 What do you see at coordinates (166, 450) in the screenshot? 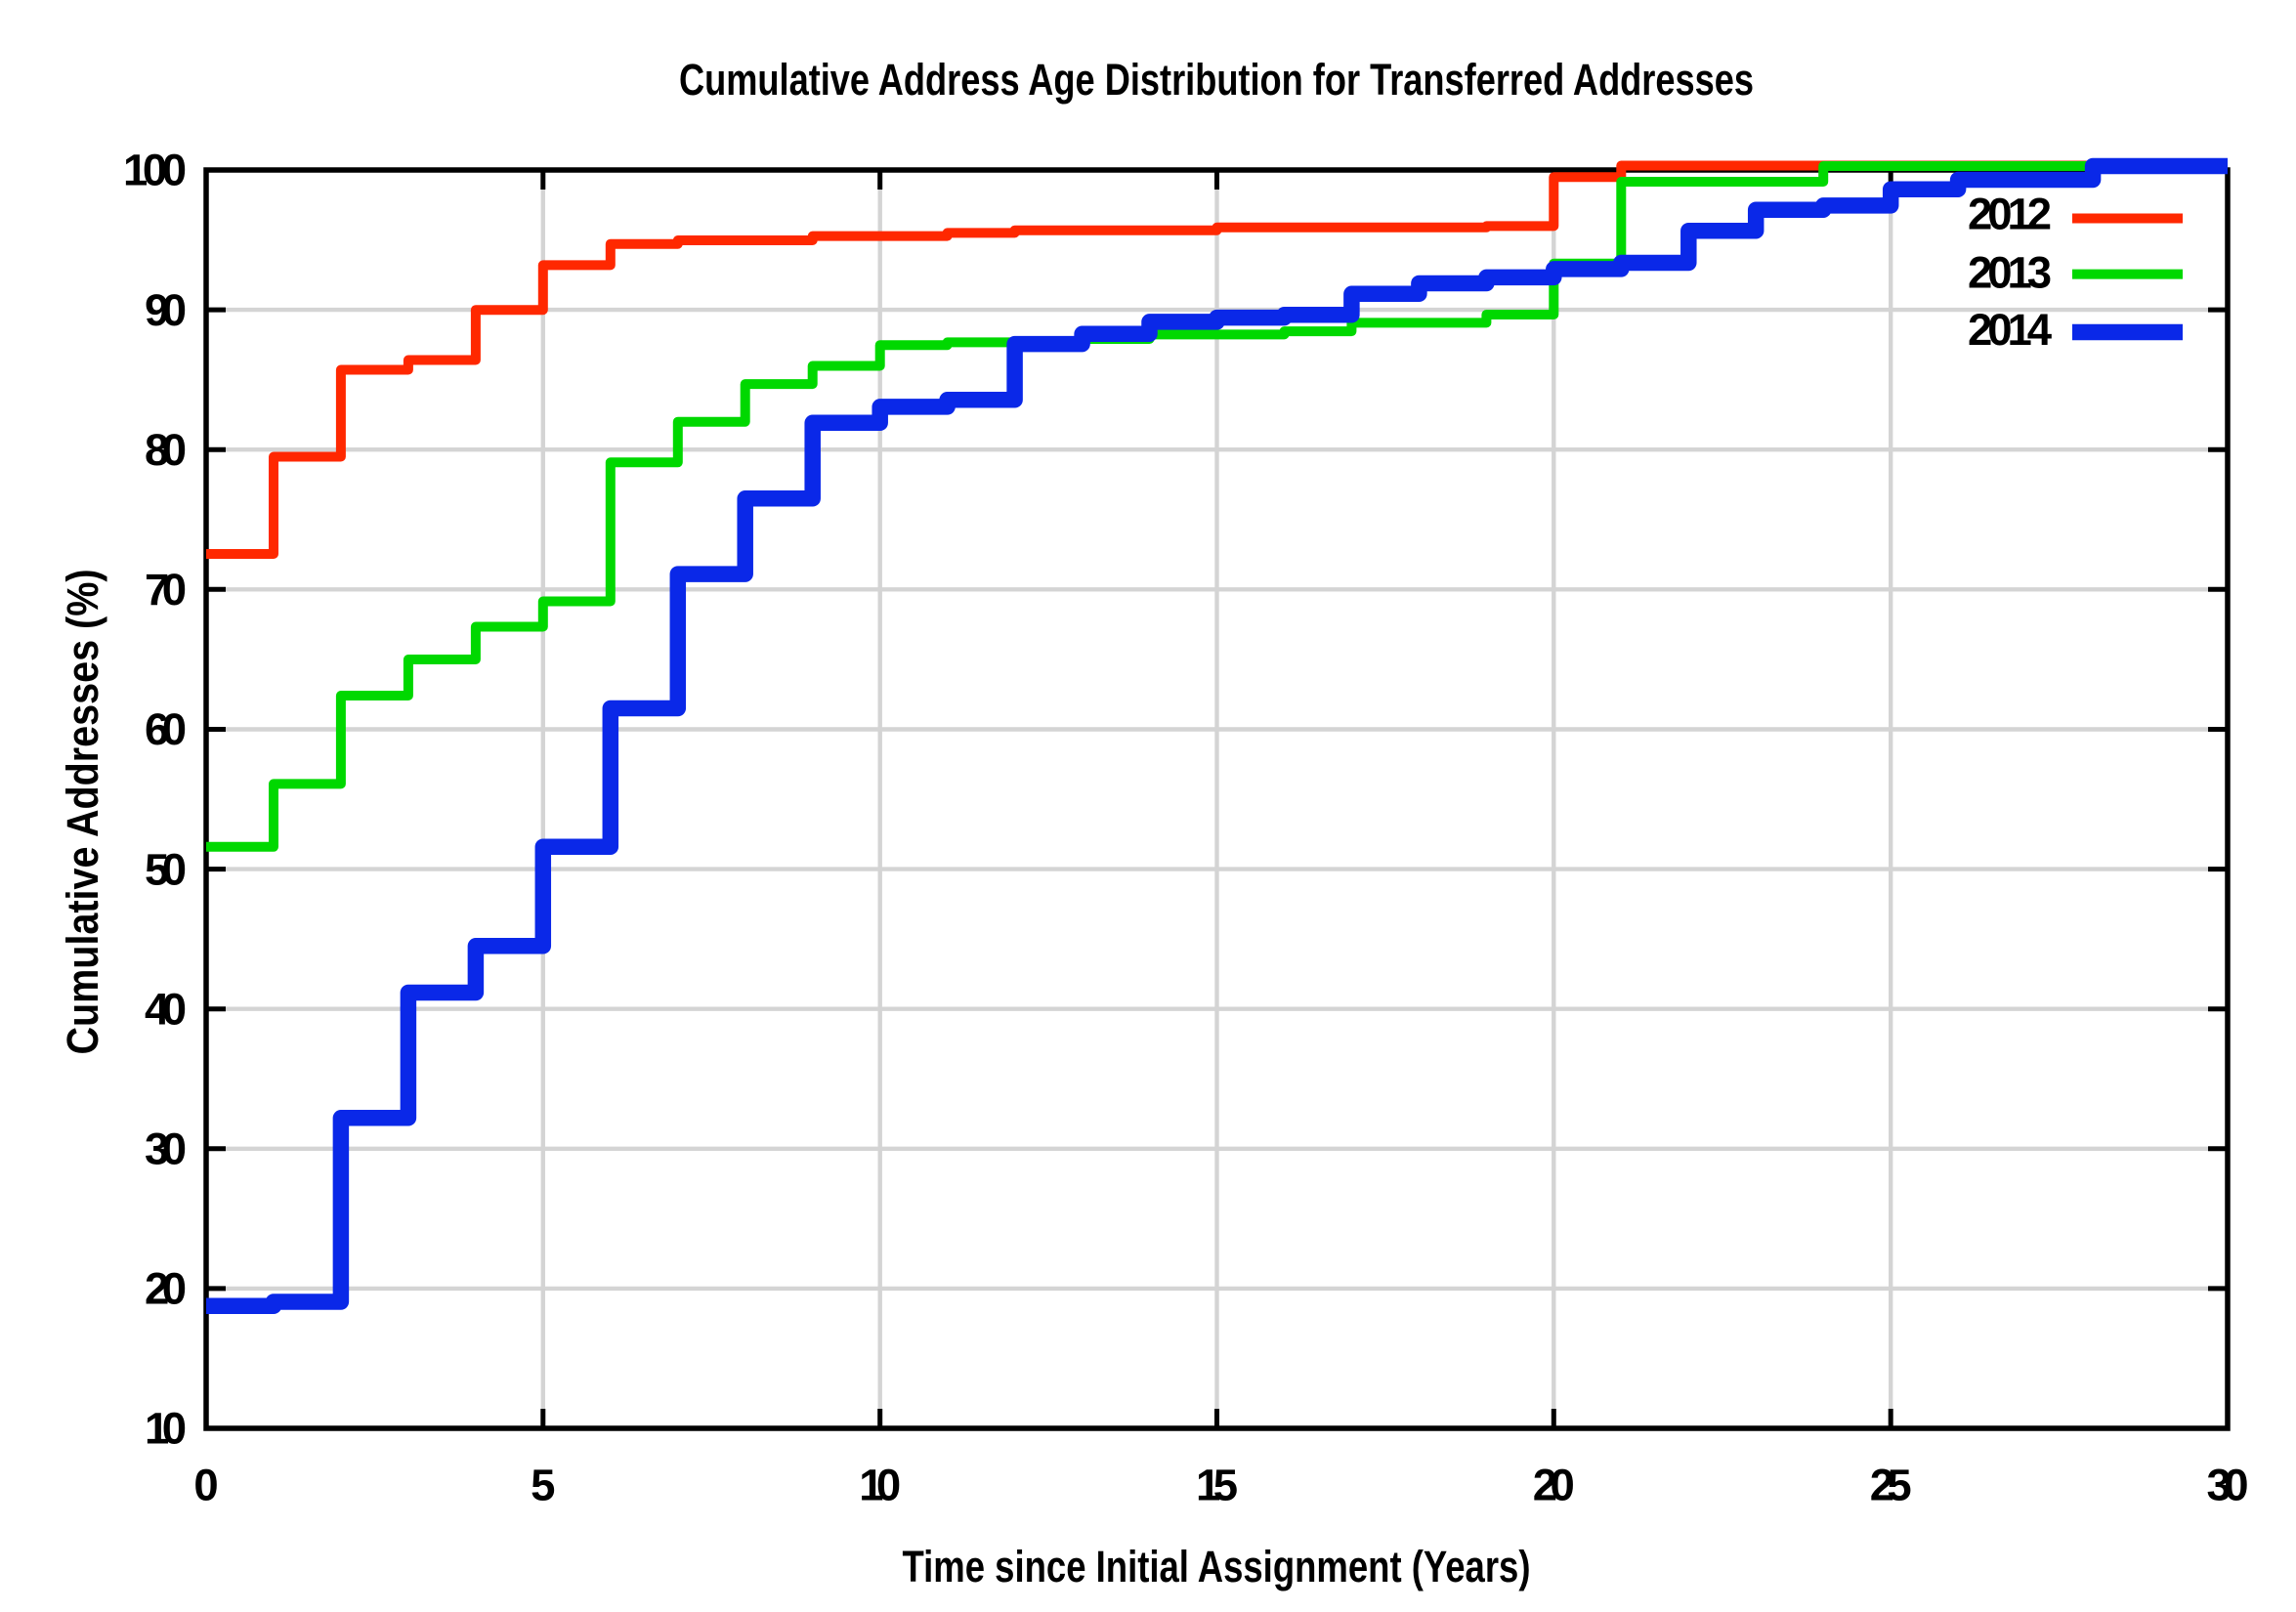
I see `svg-text: 80` at bounding box center [166, 450].